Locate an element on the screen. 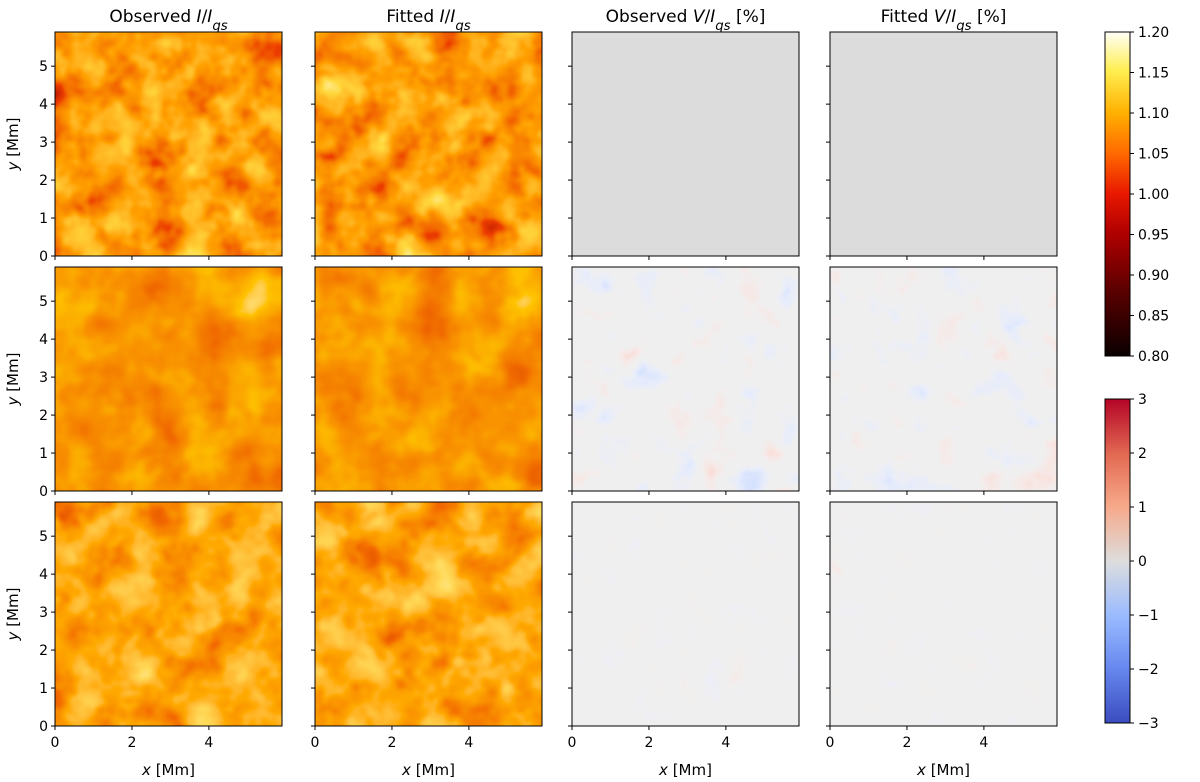  colorbar-tick-label: 0.85 is located at coordinates (1153, 317).